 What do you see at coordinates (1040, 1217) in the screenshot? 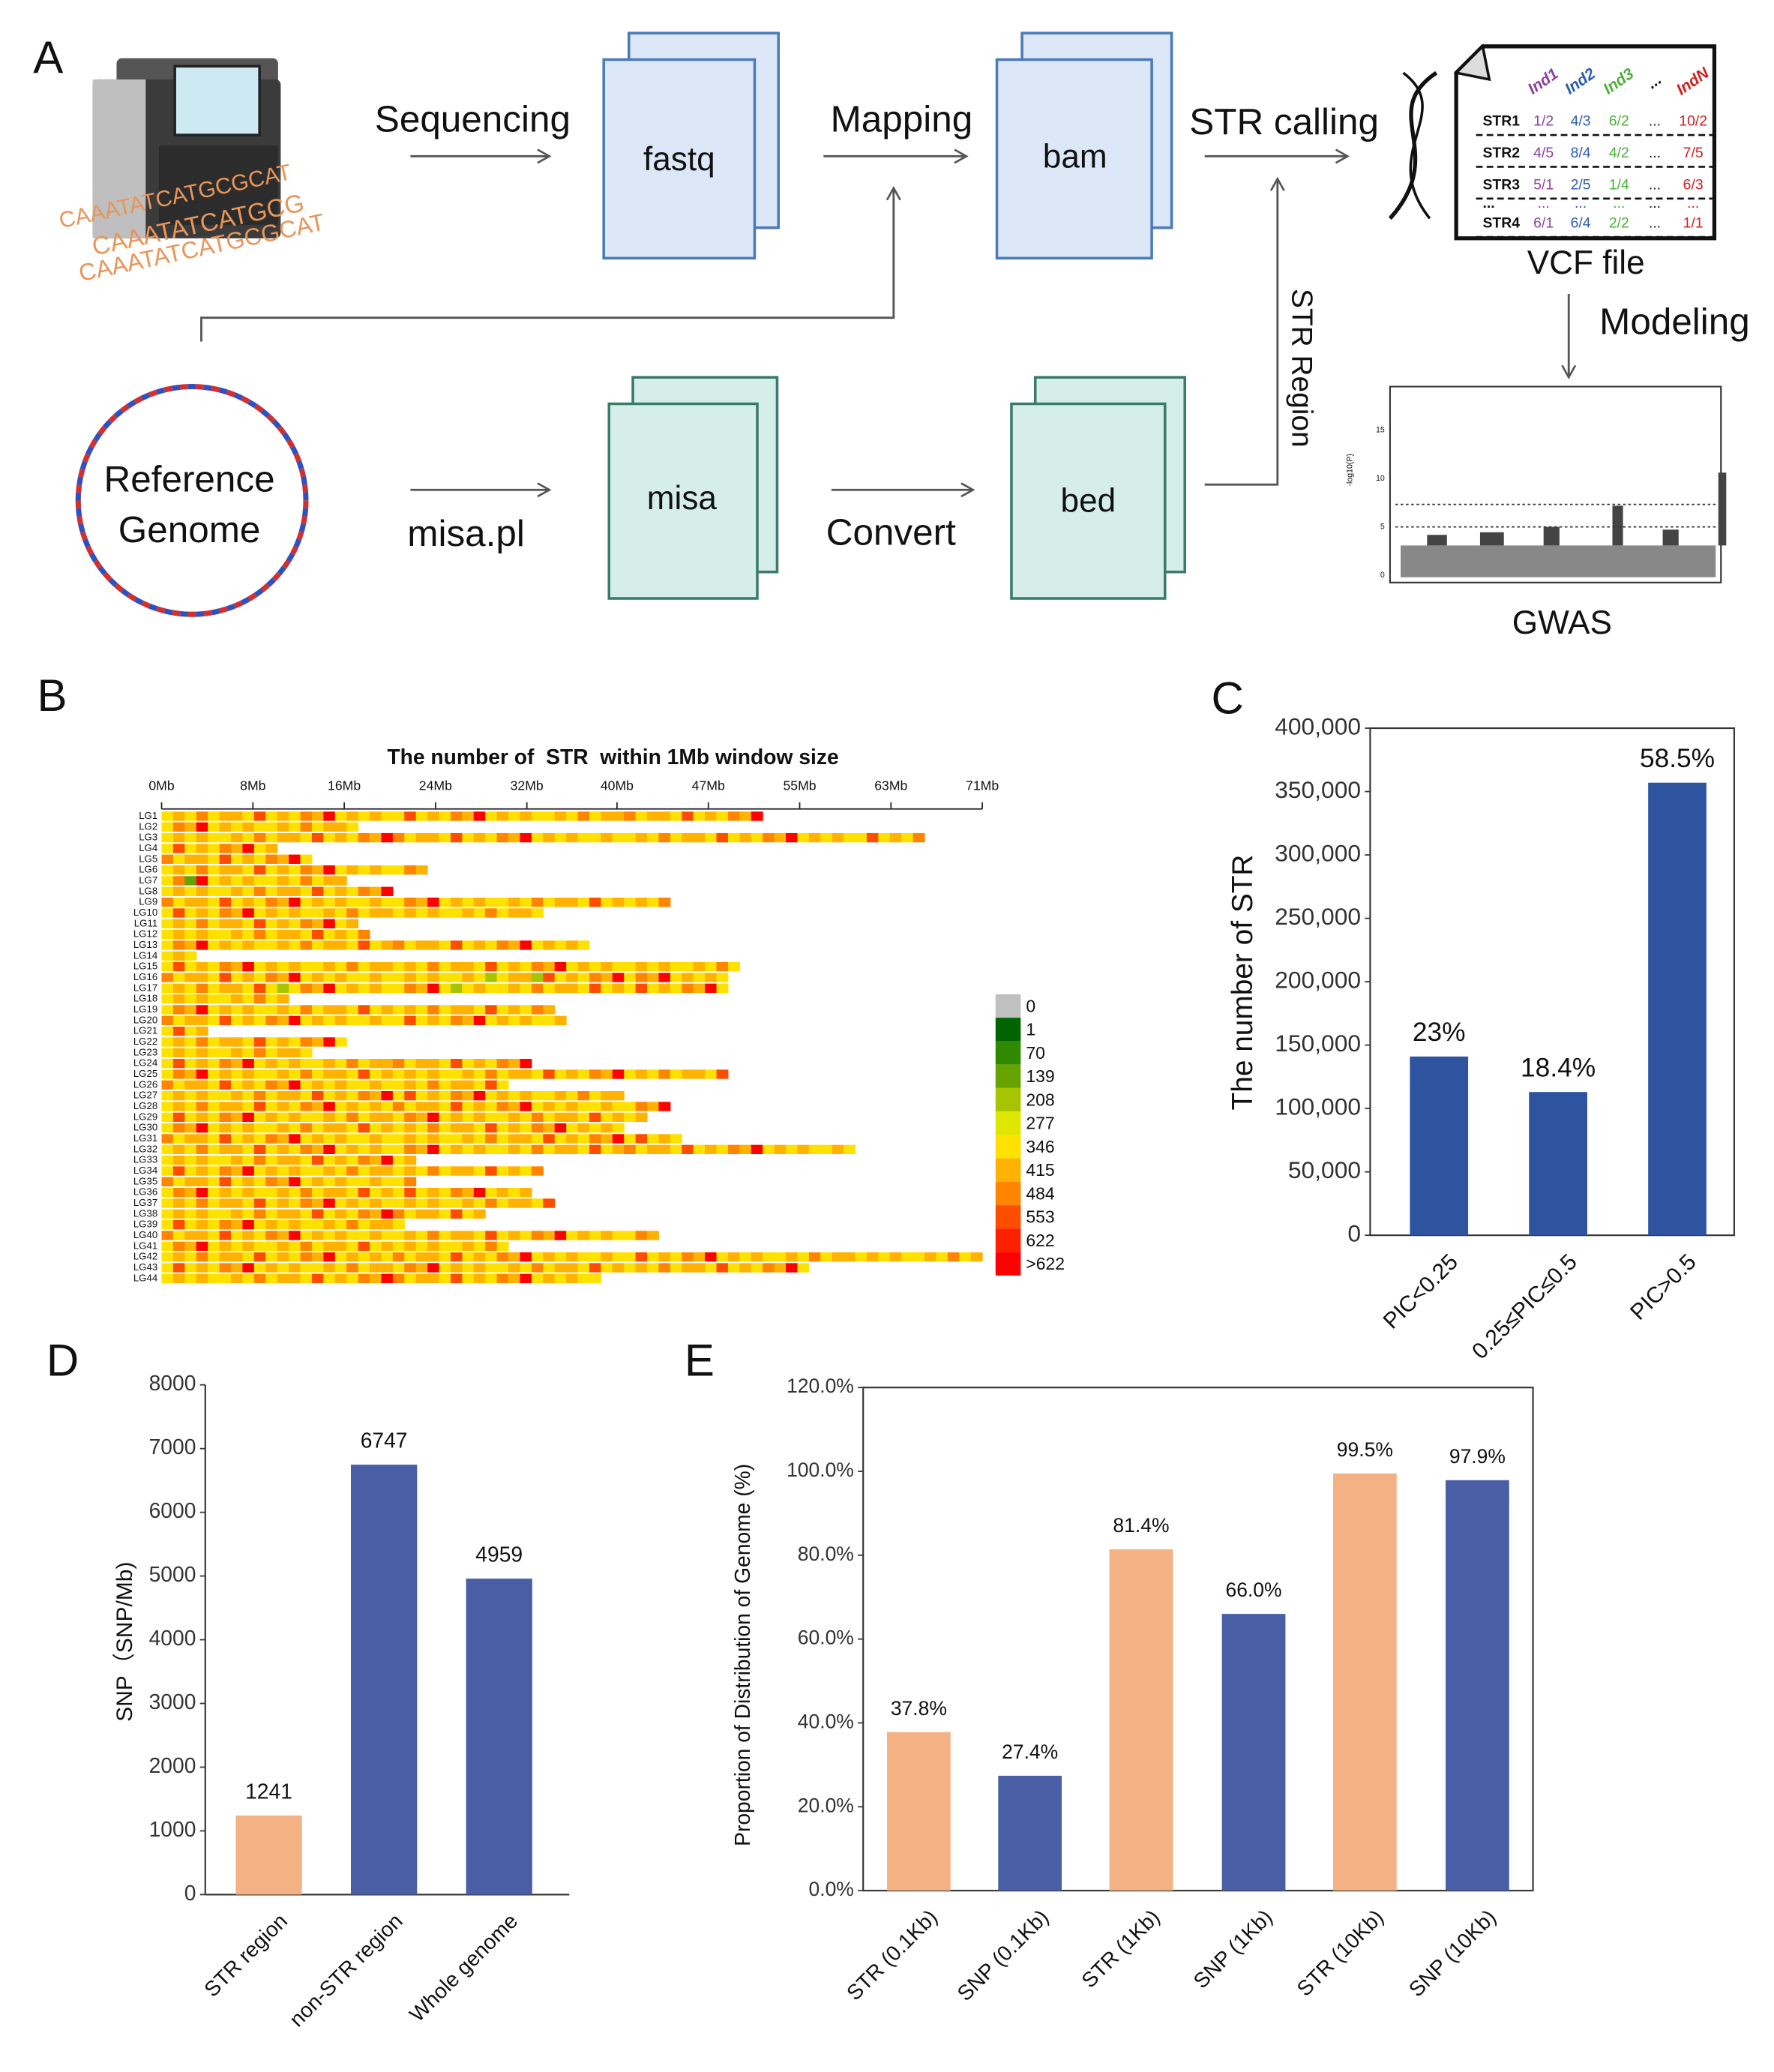
I see `legend-label: 553` at bounding box center [1040, 1217].